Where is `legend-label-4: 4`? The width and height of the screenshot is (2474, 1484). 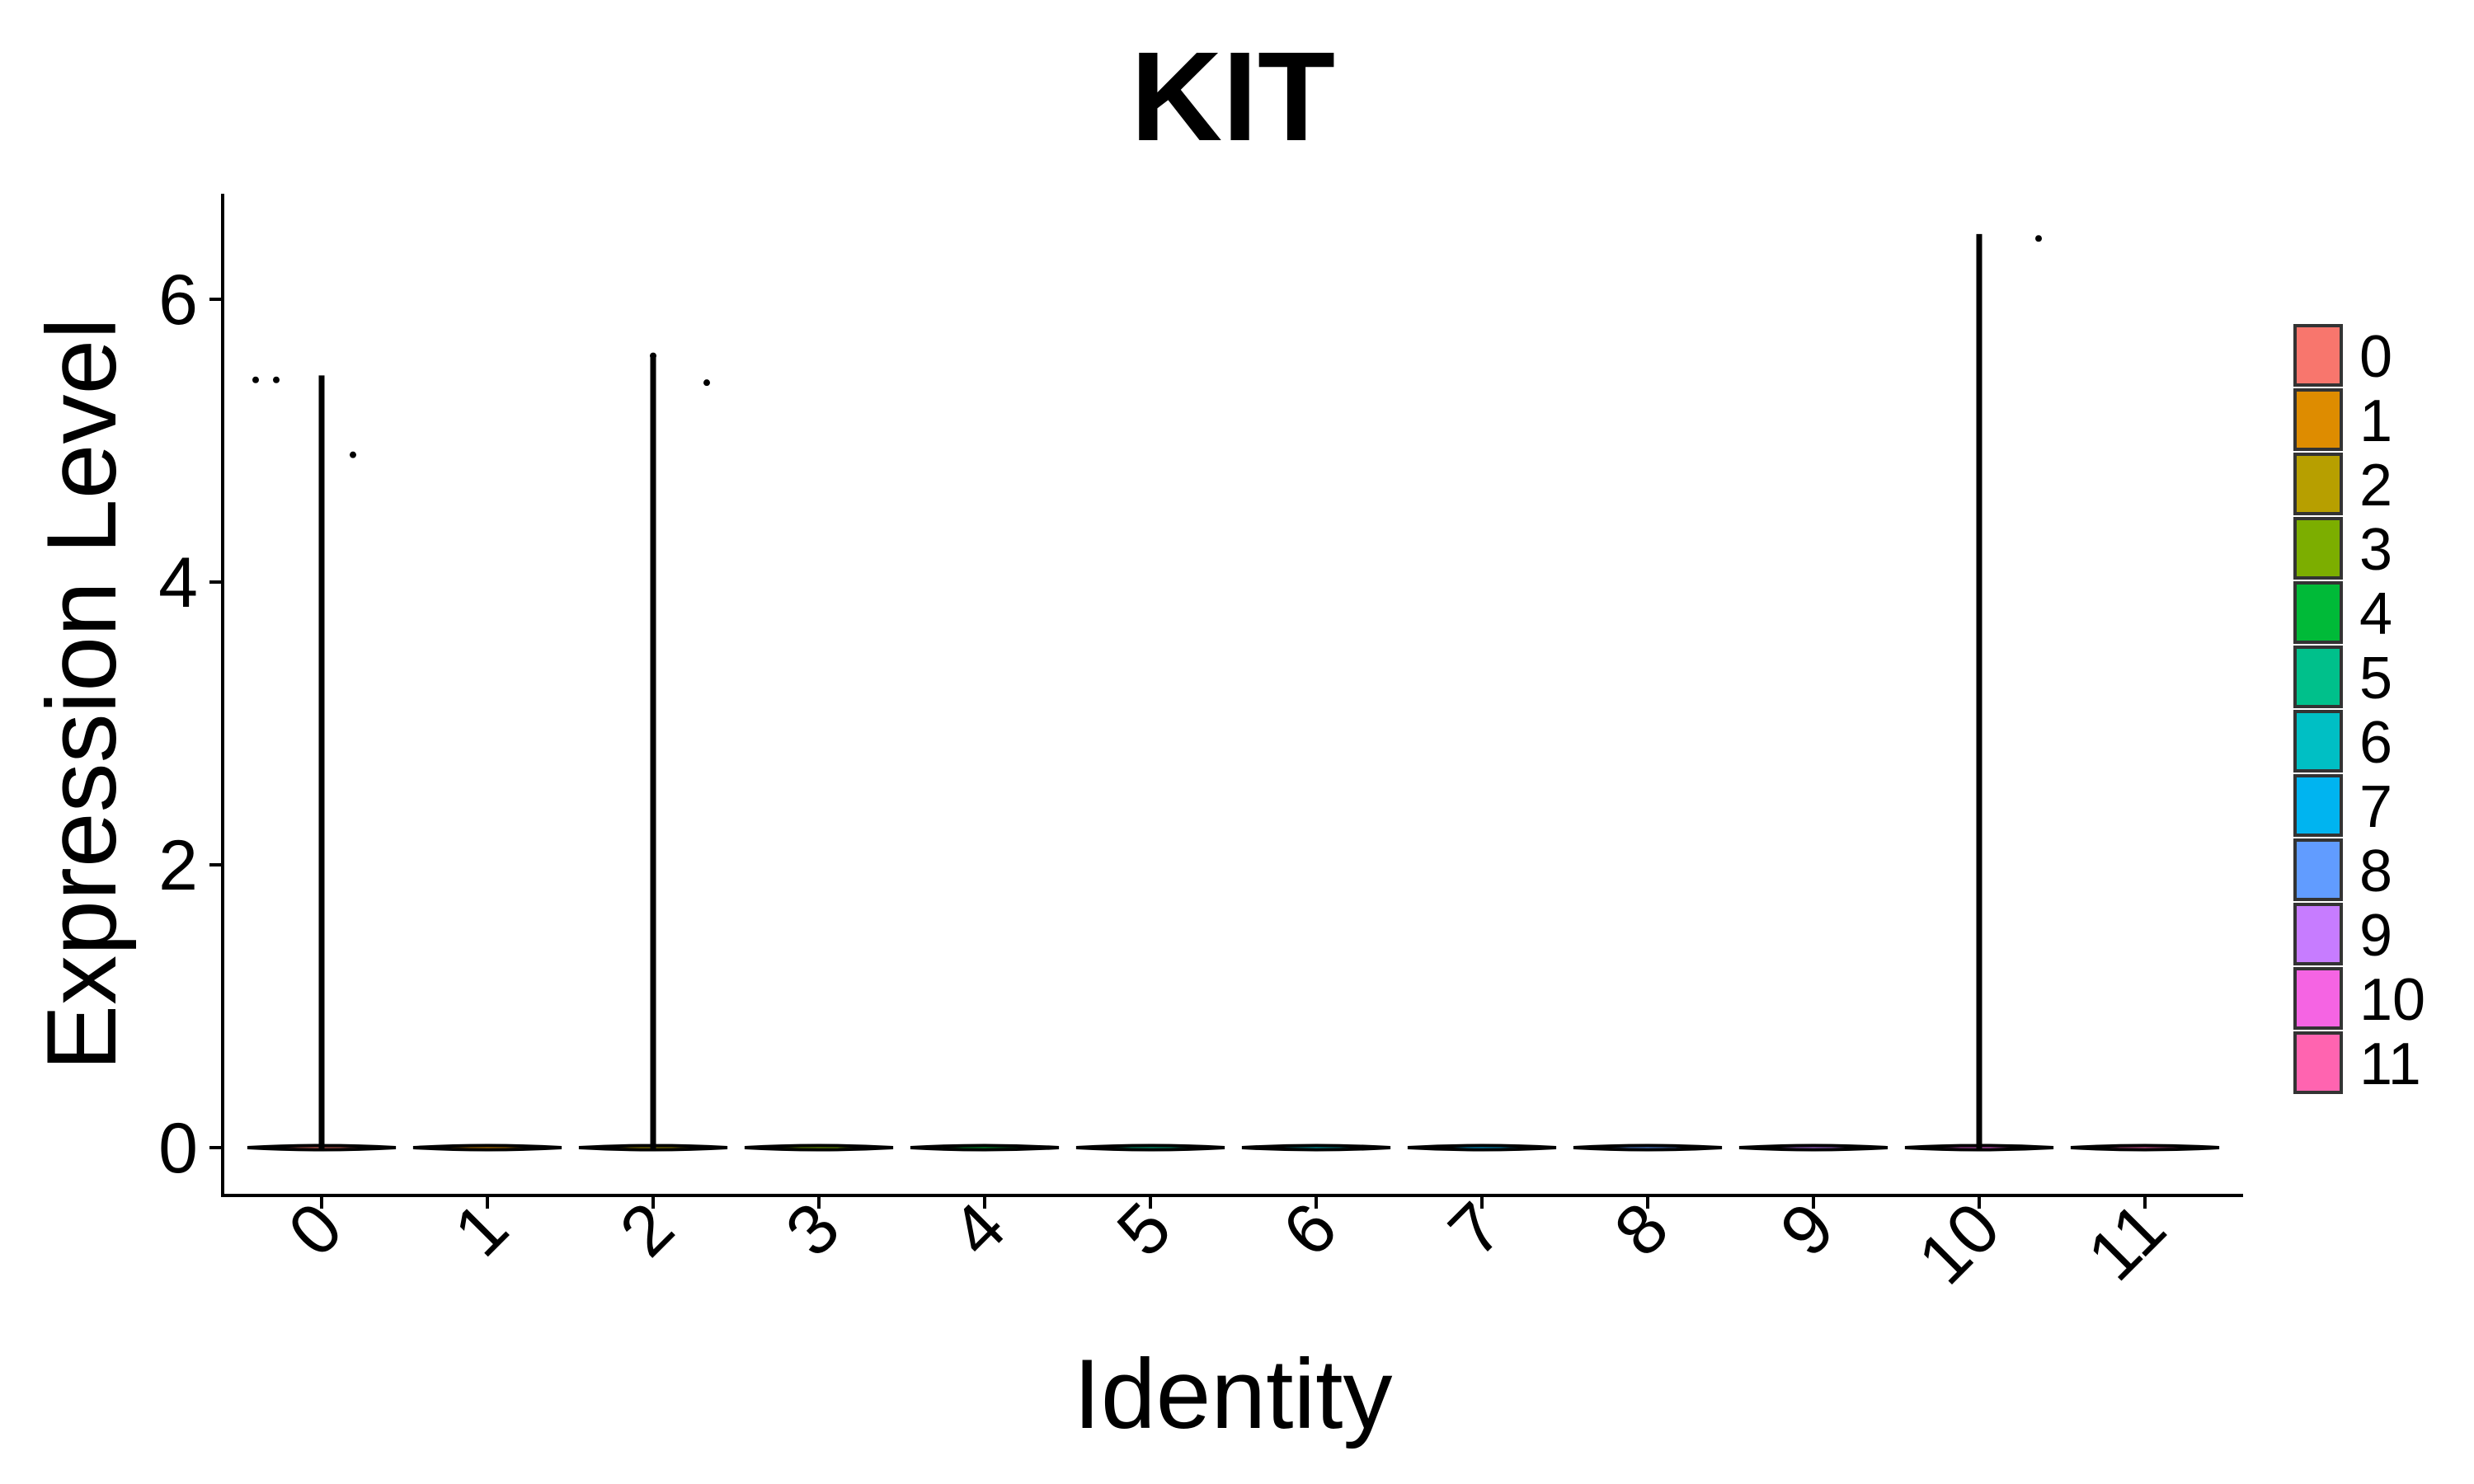
legend-label-4: 4 is located at coordinates (2375, 614).